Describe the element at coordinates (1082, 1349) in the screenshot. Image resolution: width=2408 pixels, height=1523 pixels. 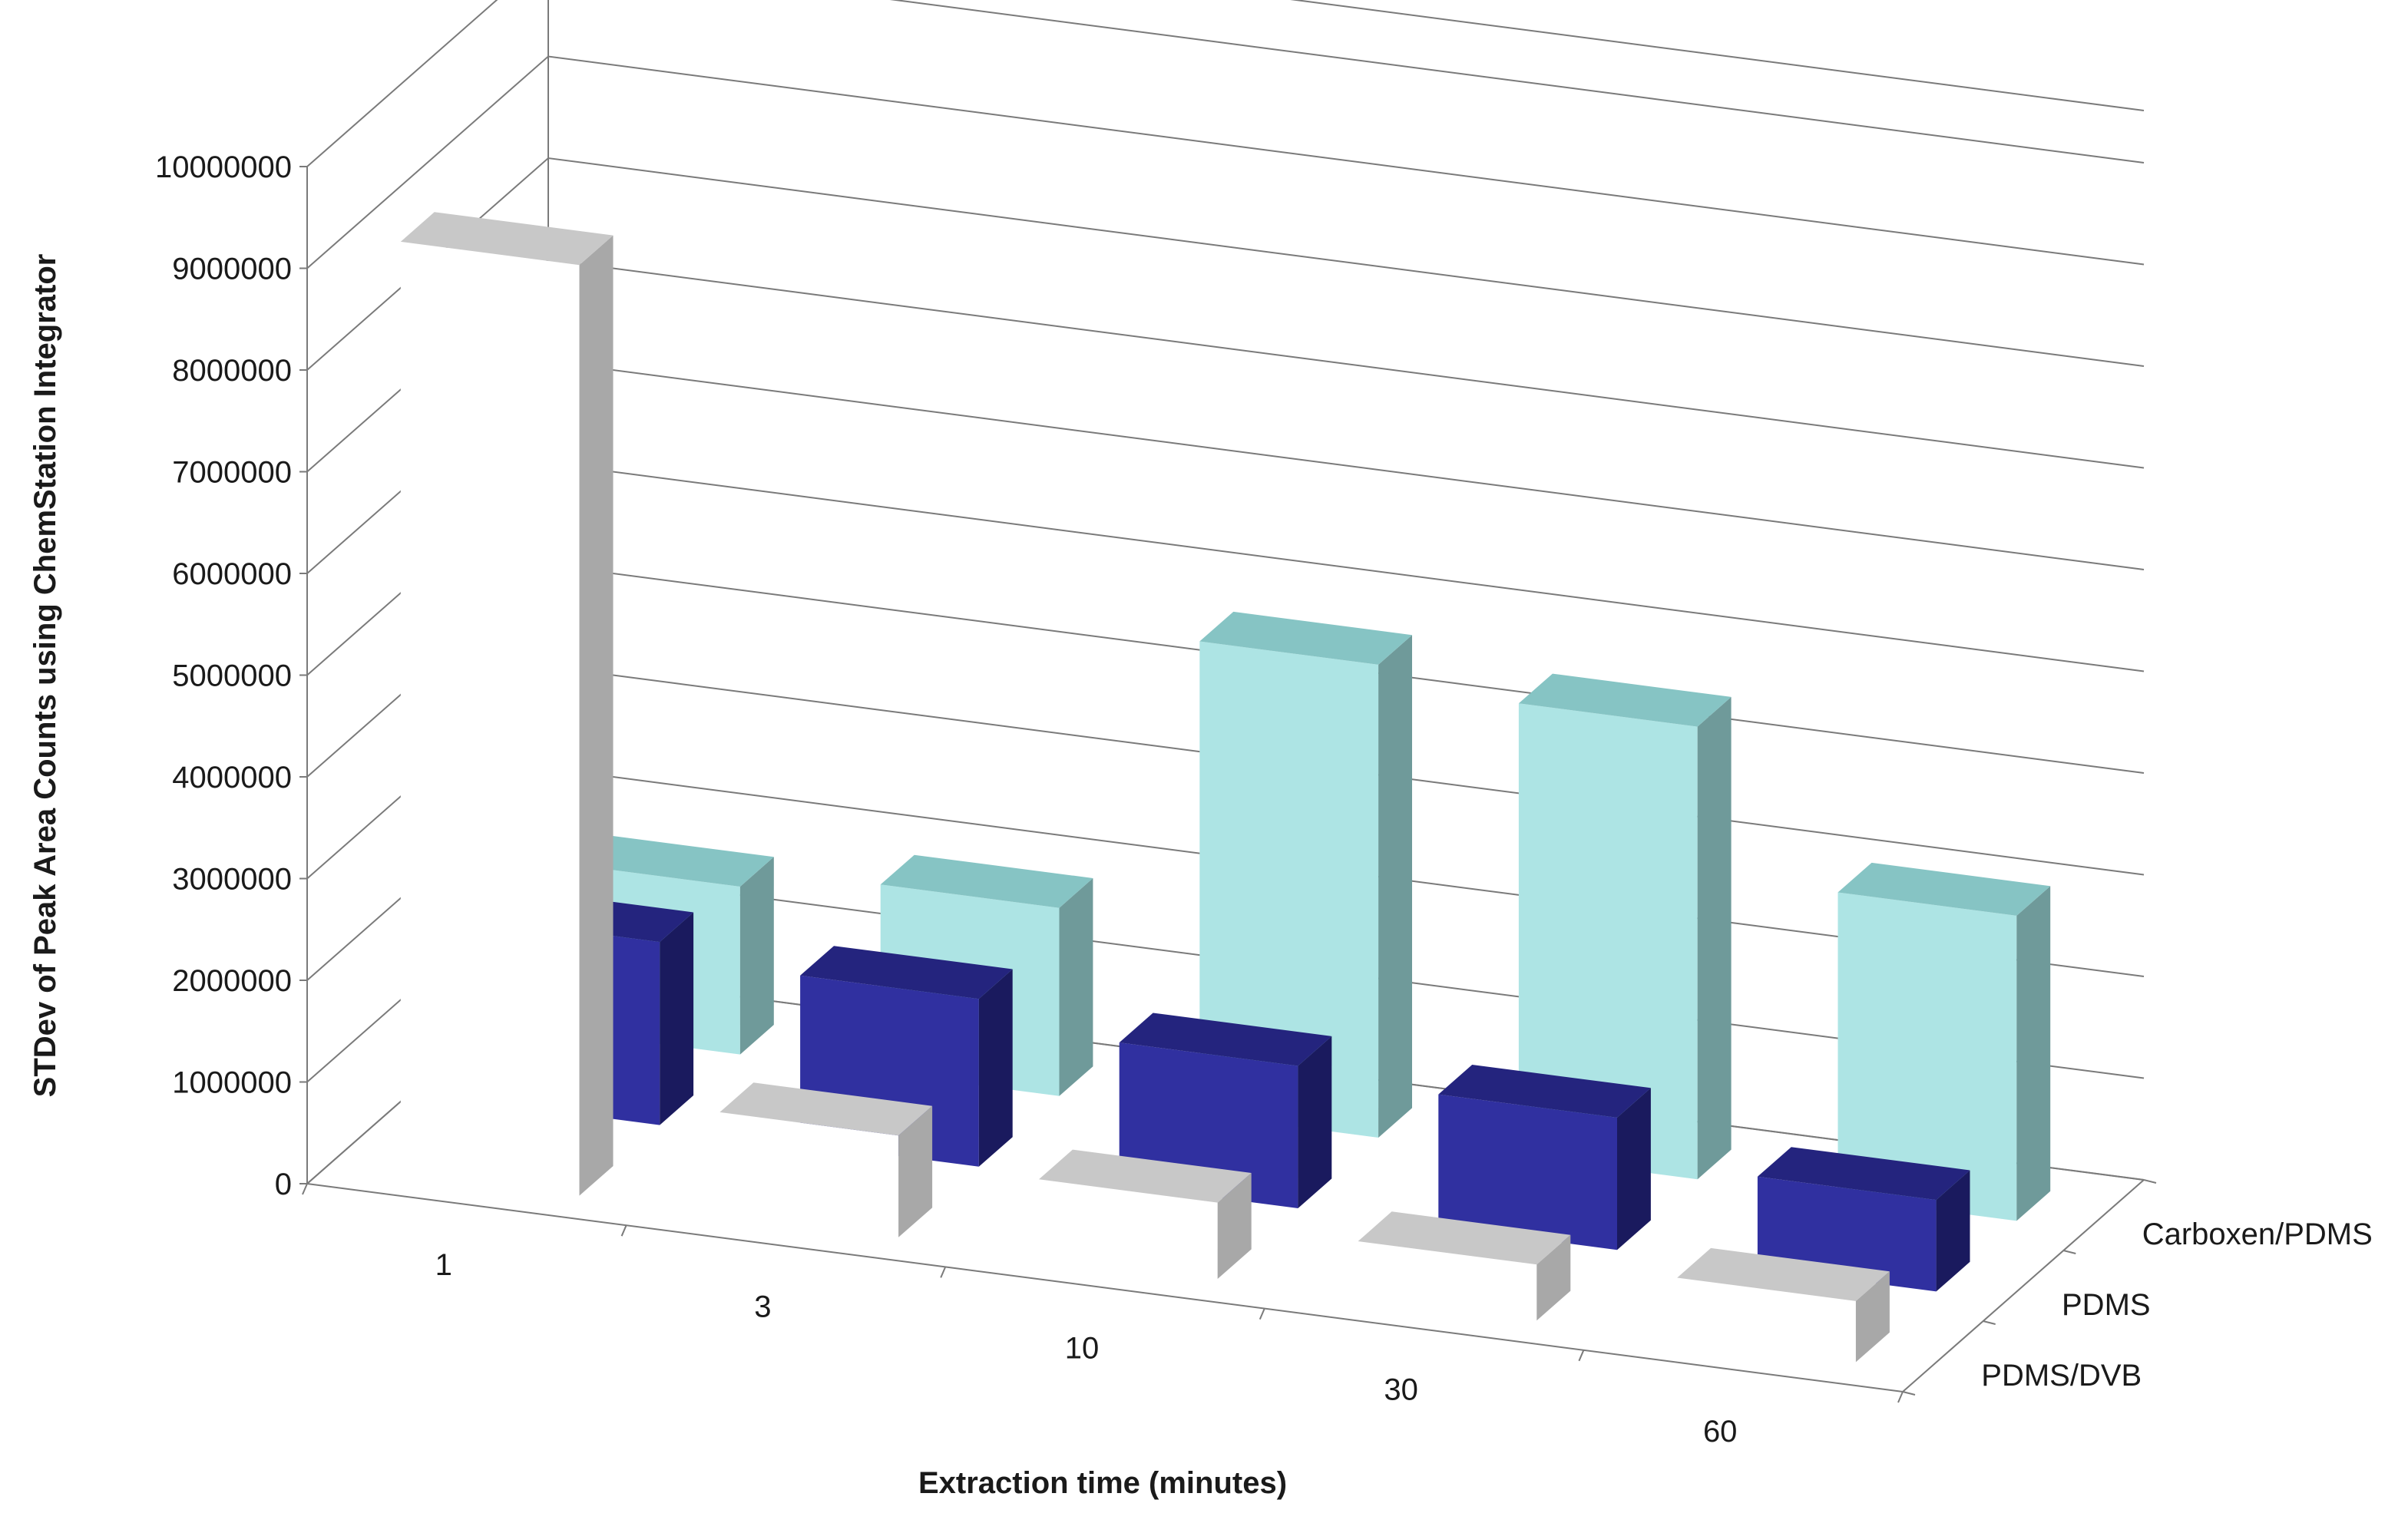
I see `x-tick-label: 10` at that location.